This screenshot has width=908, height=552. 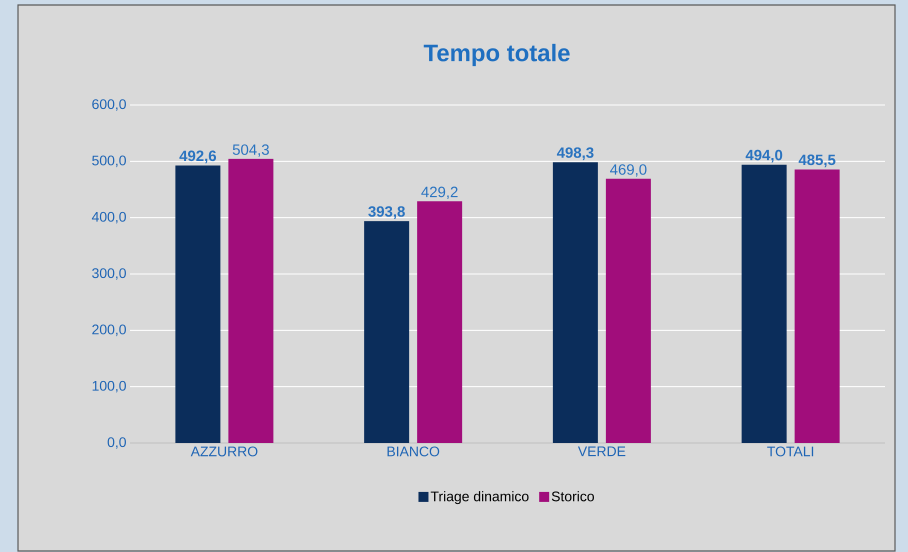 I want to click on y-tick-label: 600,0, so click(x=109, y=105).